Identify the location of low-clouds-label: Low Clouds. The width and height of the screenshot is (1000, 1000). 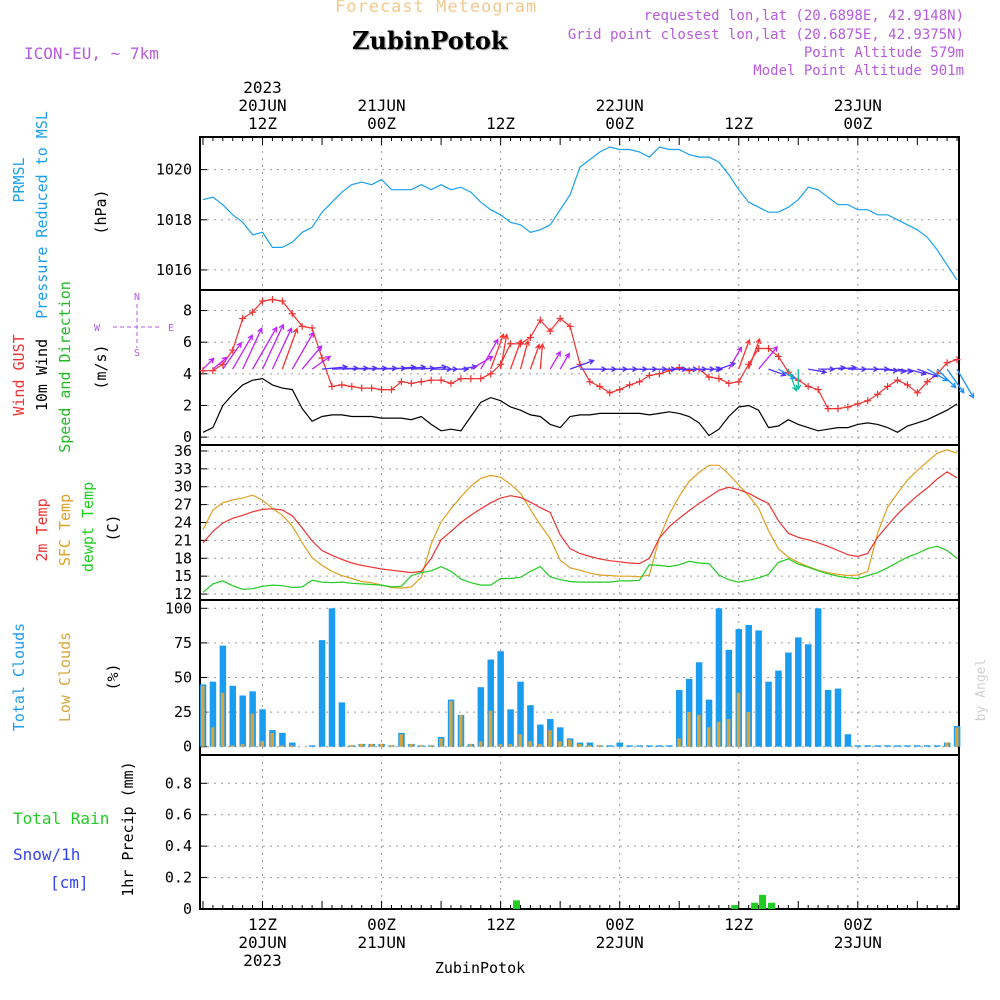
(65, 677).